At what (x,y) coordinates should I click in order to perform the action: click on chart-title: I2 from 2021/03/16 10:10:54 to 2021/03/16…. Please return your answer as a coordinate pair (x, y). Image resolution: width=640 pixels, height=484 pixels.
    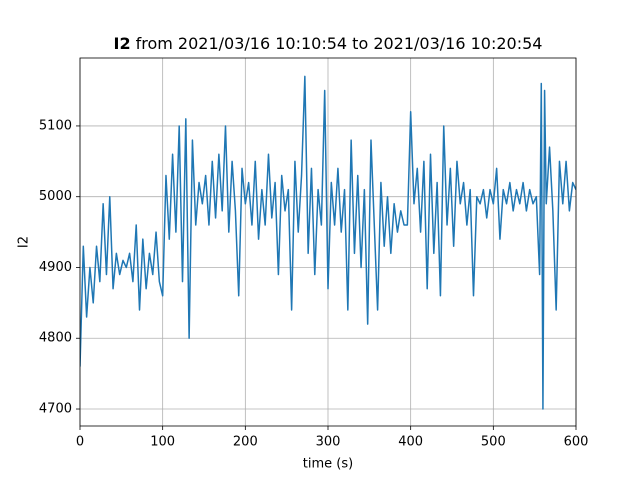
    Looking at the image, I should click on (328, 43).